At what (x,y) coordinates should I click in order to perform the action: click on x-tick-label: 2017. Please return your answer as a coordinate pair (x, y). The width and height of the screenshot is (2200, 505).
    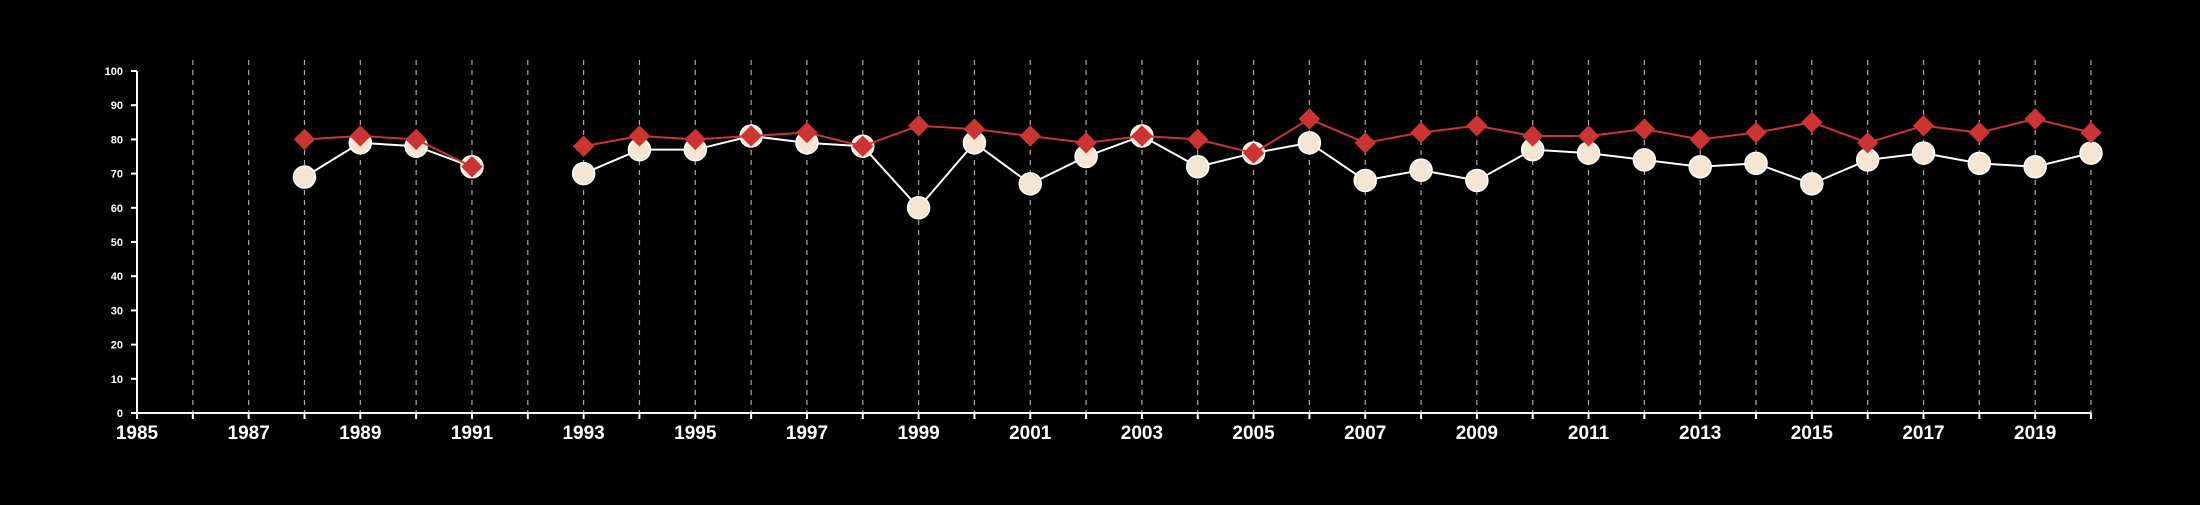
    Looking at the image, I should click on (1923, 433).